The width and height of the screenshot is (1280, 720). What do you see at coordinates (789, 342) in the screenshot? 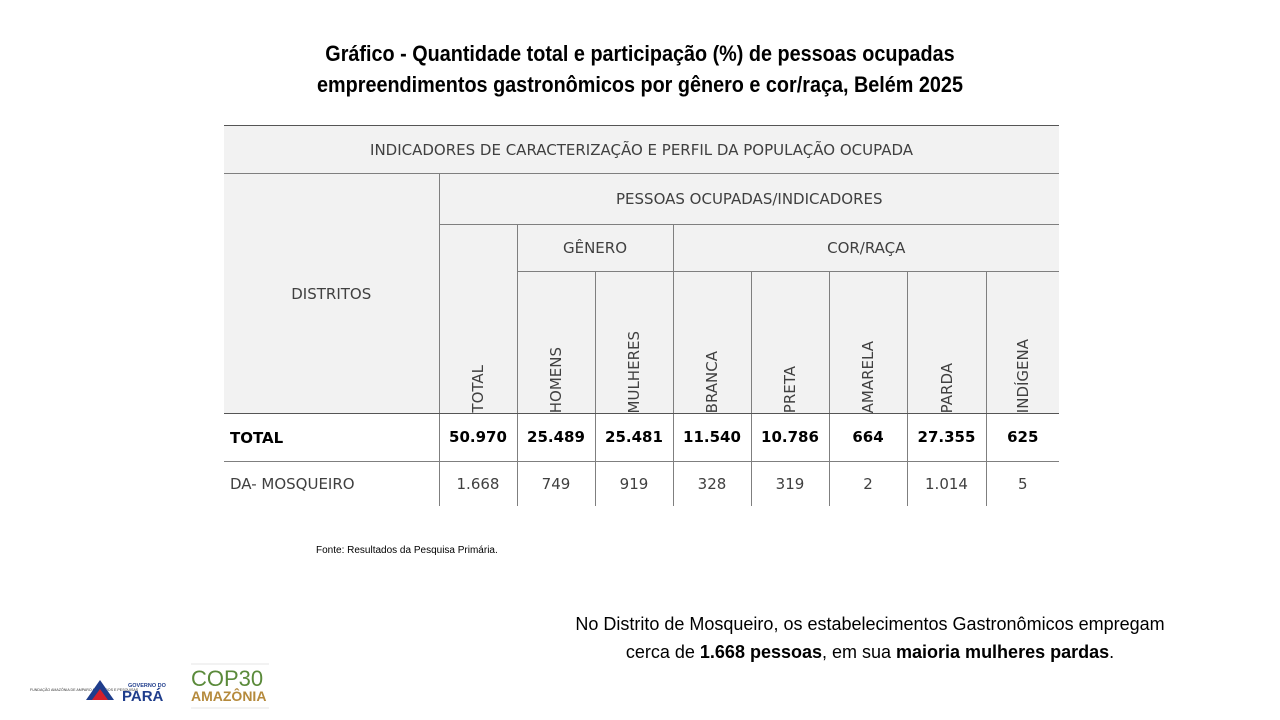
I see `col-header-preta: PRETA` at bounding box center [789, 342].